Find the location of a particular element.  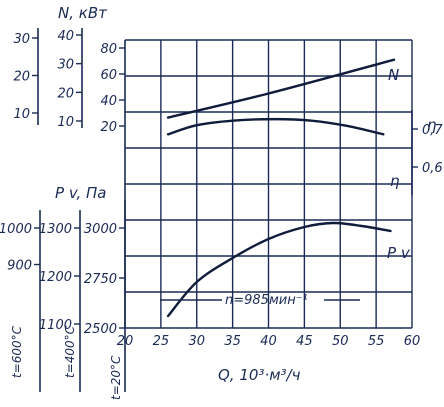

eta-label-0,7: 0,7 is located at coordinates (432, 130).